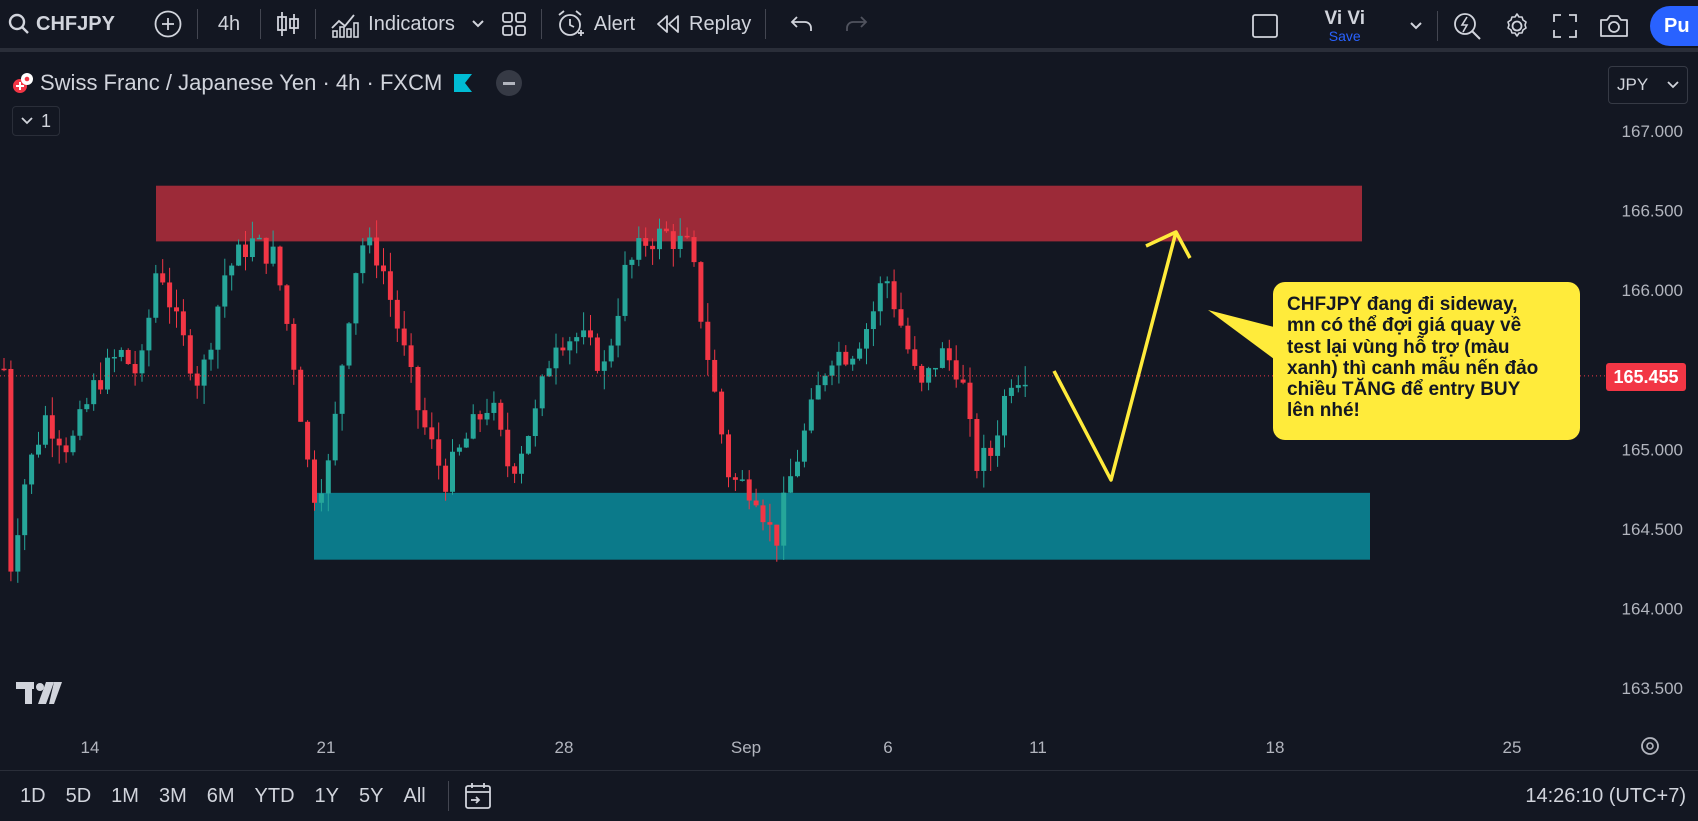  Describe the element at coordinates (267, 83) in the screenshot. I see `chart-legend: Swiss Franc / Japanese Yen · 4h · FXCM` at that location.